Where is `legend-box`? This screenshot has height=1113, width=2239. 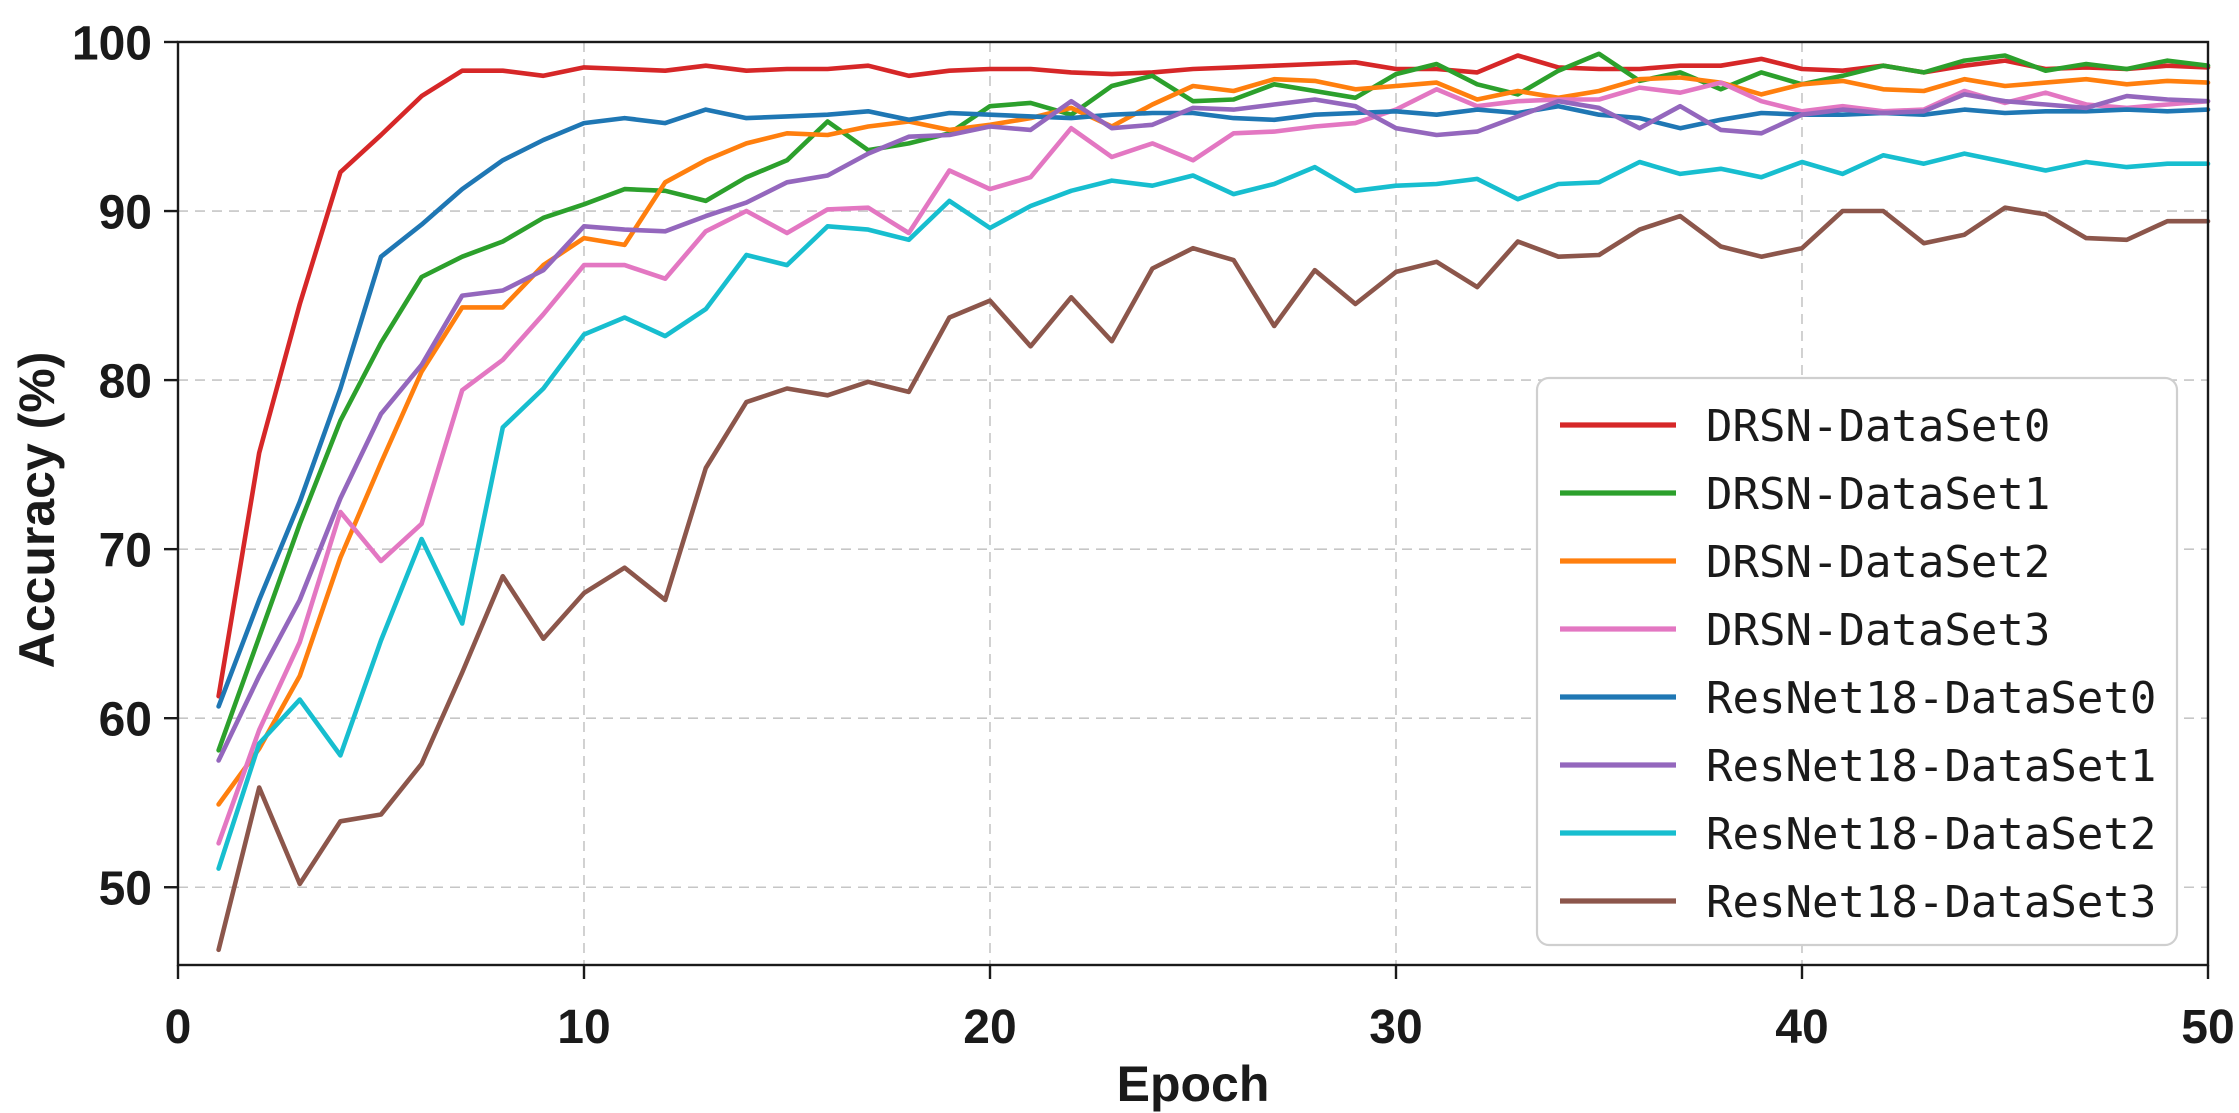 legend-box is located at coordinates (1857, 661).